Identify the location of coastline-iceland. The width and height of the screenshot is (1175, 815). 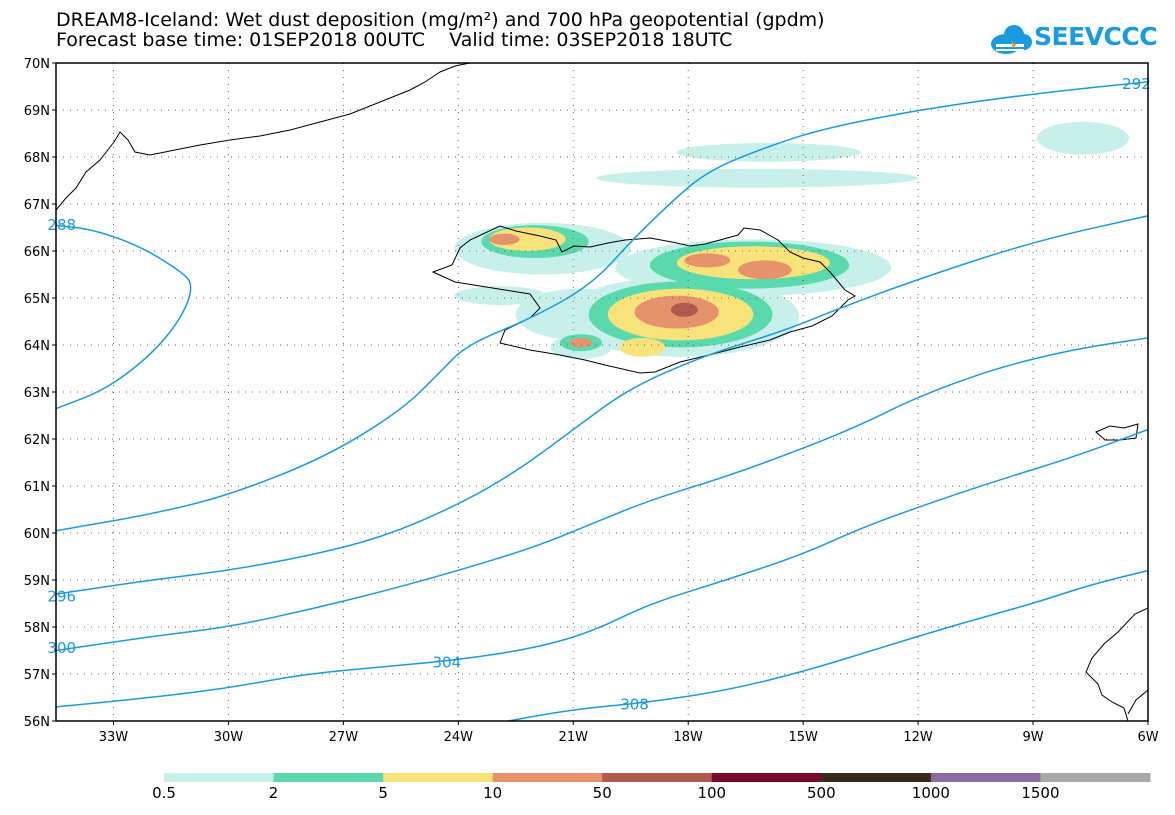
(643, 299).